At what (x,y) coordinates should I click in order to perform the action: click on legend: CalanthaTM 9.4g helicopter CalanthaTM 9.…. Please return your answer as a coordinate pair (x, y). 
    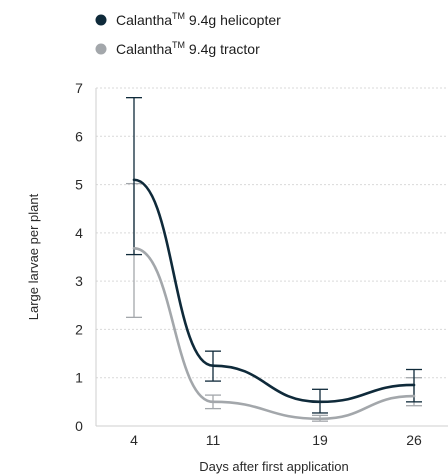
    Looking at the image, I should click on (188, 34).